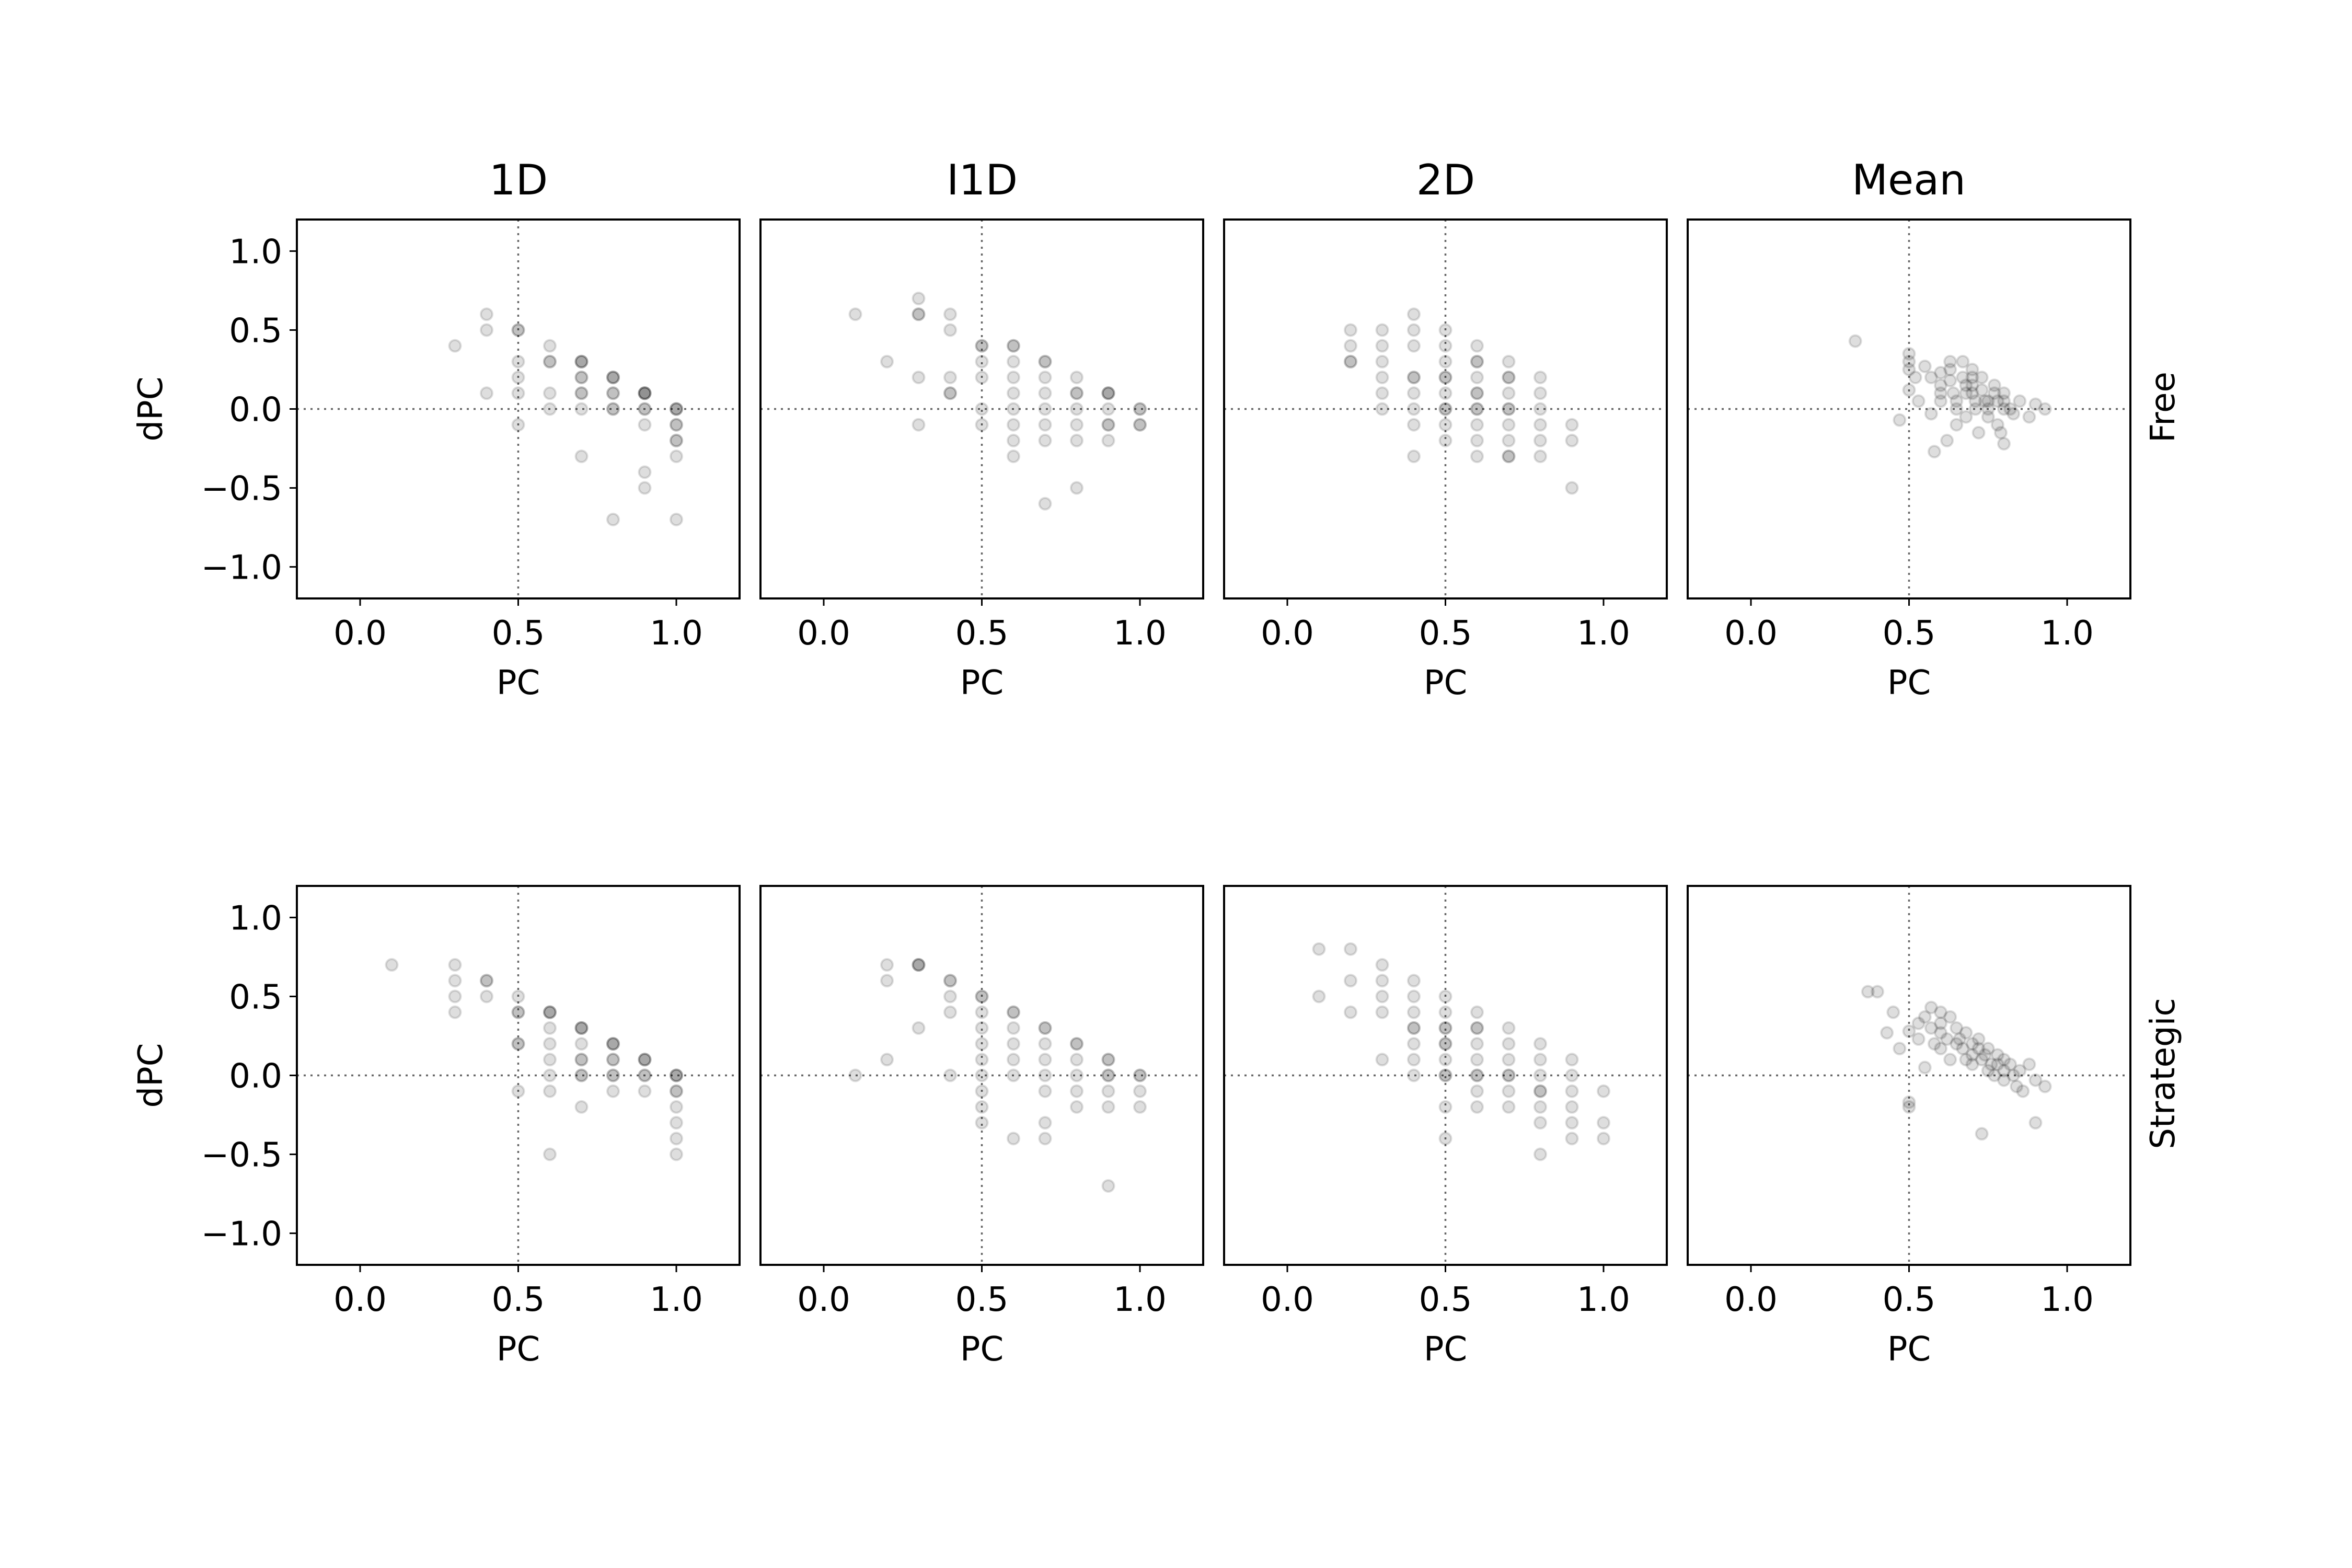  What do you see at coordinates (1445, 1127) in the screenshot?
I see `panel-strategic-2d: 0.0 0.5 1.0 PC` at bounding box center [1445, 1127].